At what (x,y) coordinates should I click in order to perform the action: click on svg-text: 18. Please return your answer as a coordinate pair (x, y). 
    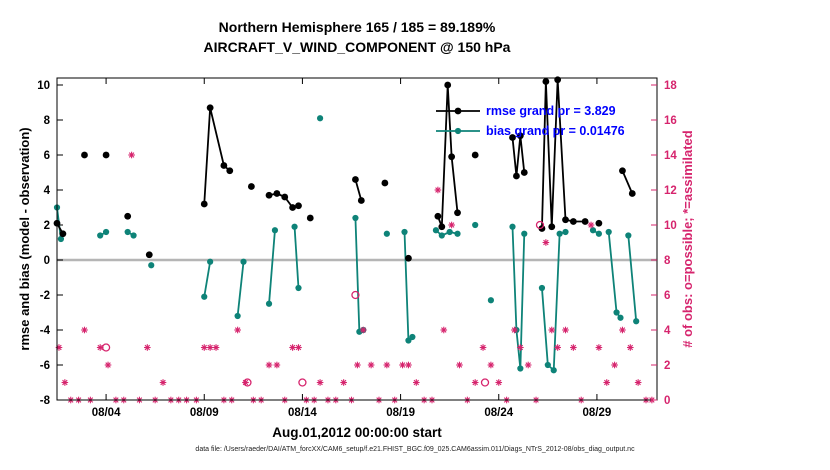
    Looking at the image, I should click on (670, 86).